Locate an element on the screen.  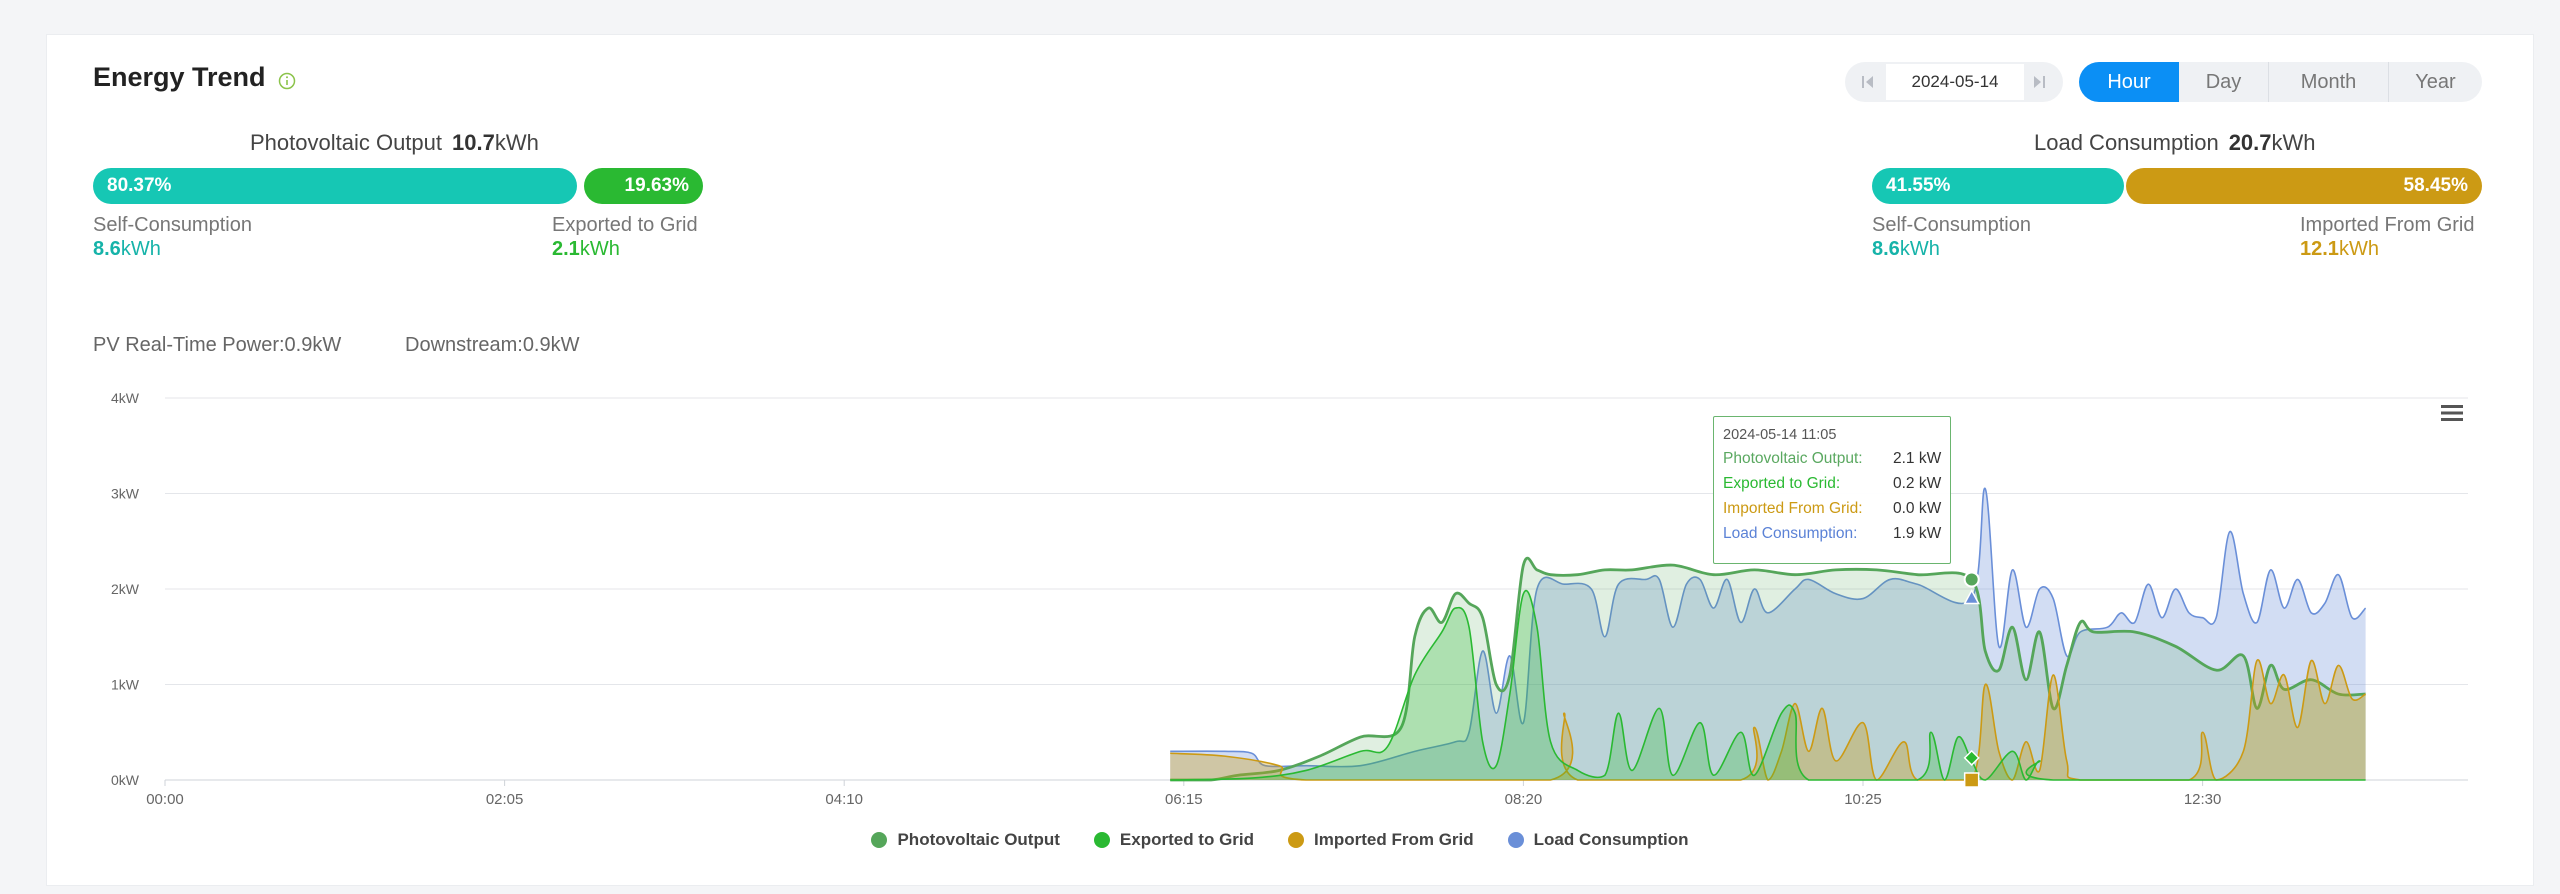
x-tick-label: 06:15 is located at coordinates (1184, 799).